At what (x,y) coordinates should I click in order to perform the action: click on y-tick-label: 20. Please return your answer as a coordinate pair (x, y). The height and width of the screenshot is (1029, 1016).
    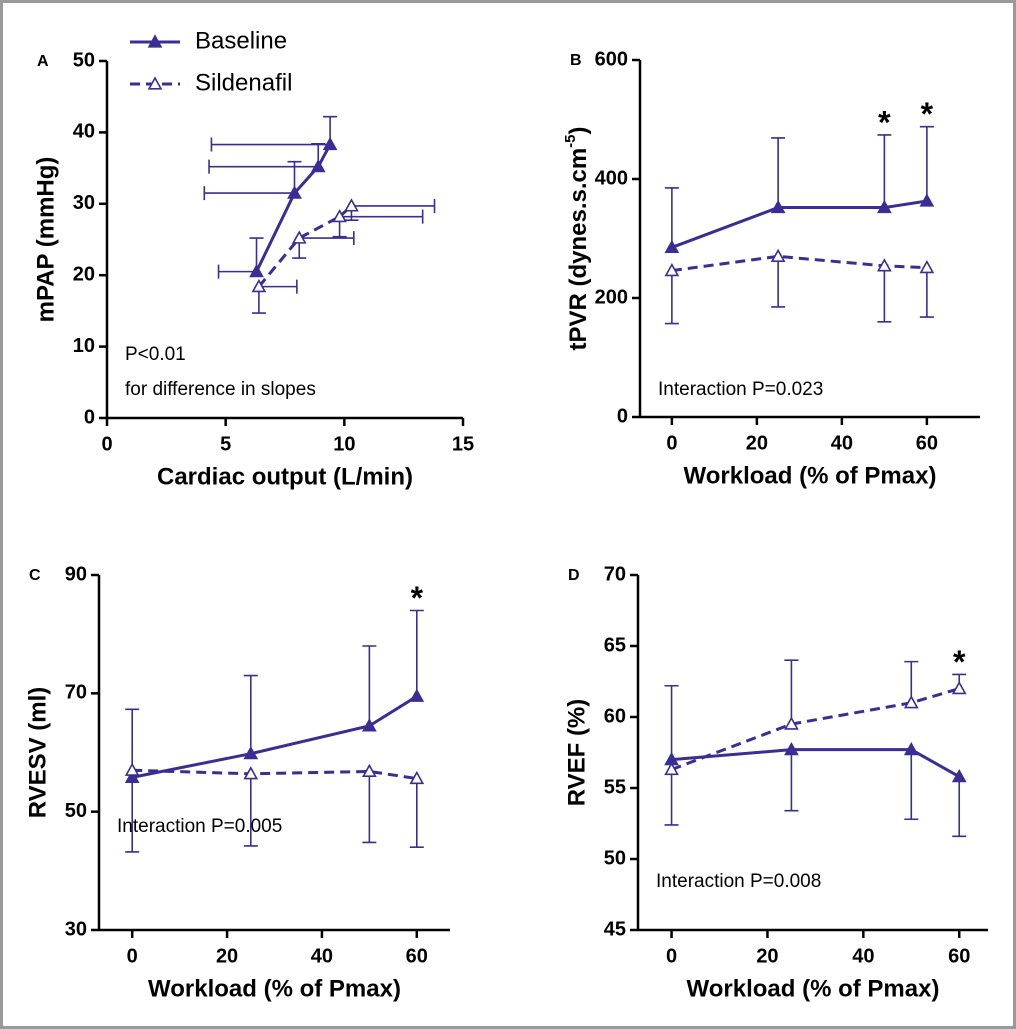
    Looking at the image, I should click on (84, 274).